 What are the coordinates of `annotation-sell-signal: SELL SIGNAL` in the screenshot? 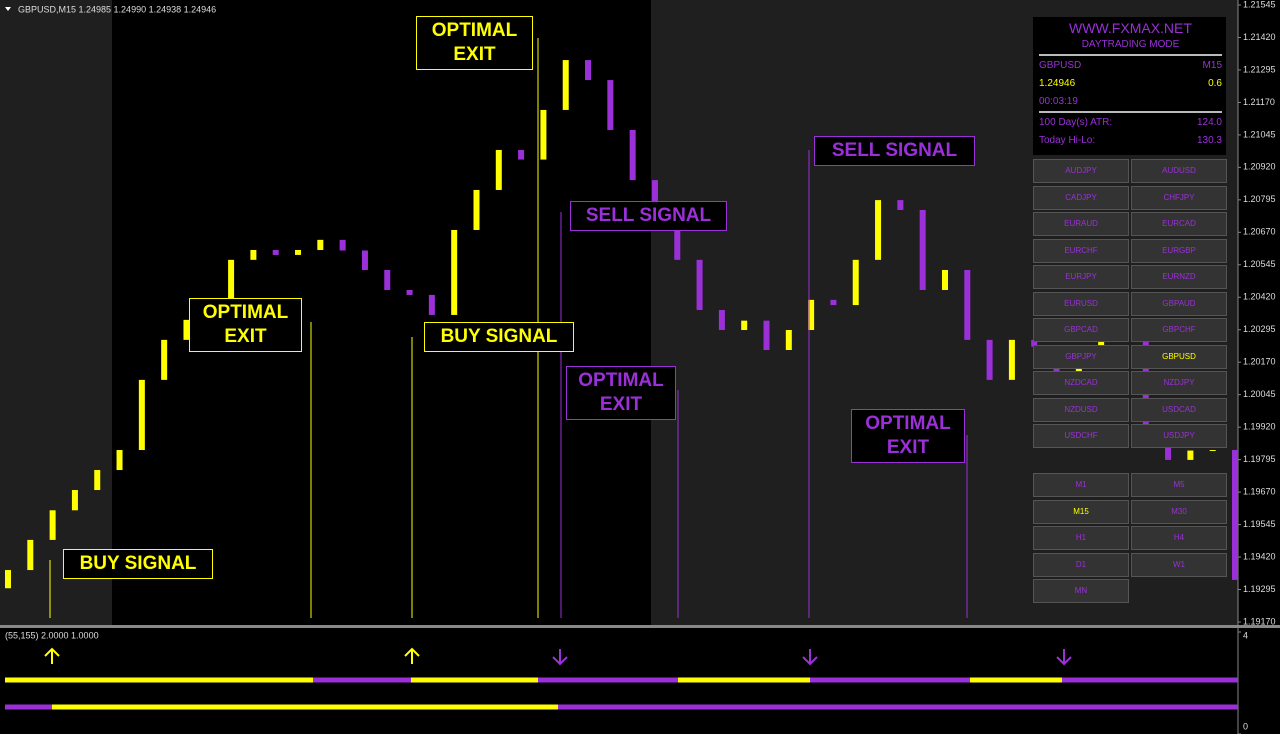 It's located at (894, 151).